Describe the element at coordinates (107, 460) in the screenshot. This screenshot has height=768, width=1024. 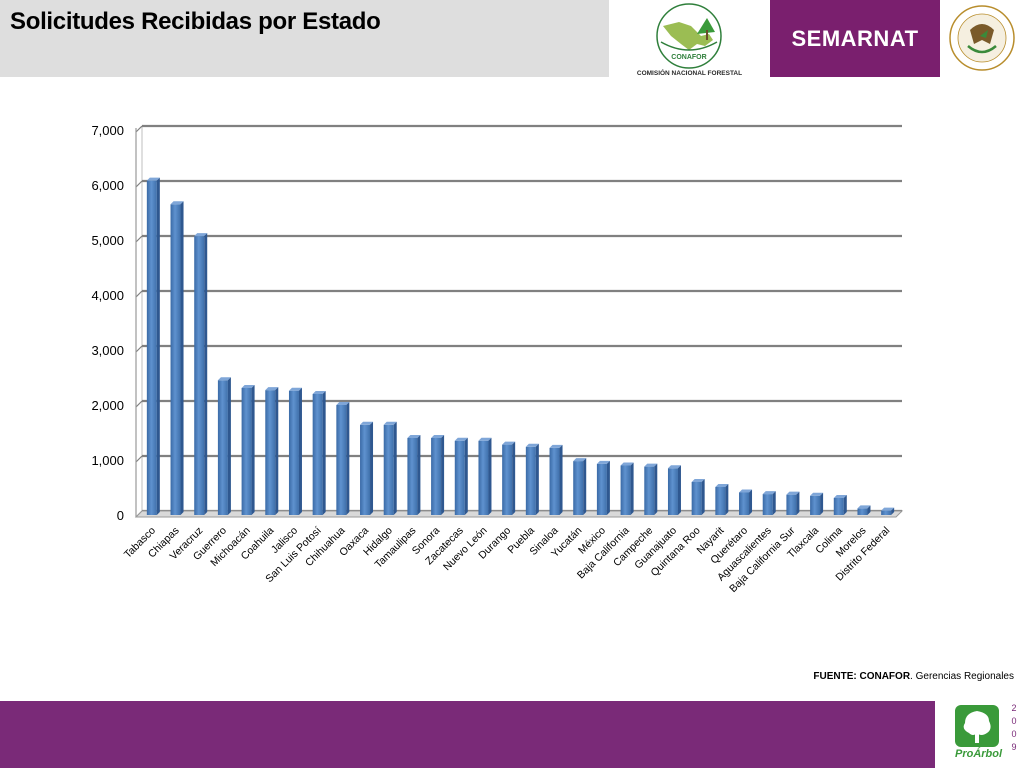
I see `y-tick-label: 1,000` at that location.